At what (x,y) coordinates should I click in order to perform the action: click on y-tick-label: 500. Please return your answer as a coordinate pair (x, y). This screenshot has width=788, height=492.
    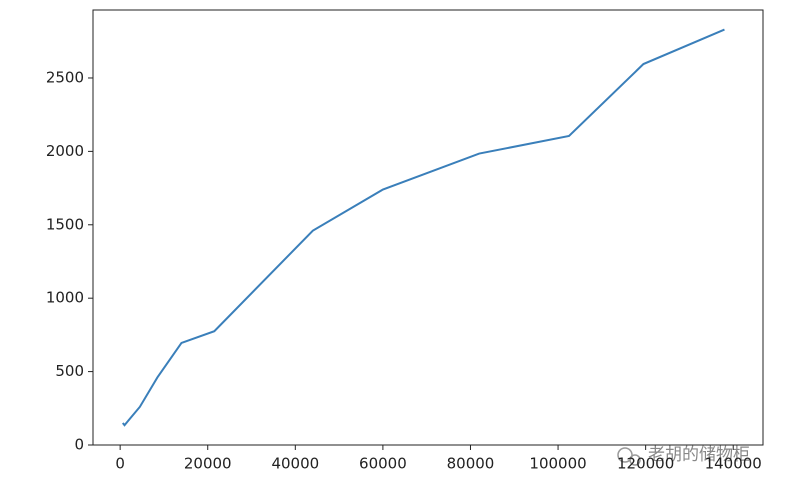
    Looking at the image, I should click on (69, 371).